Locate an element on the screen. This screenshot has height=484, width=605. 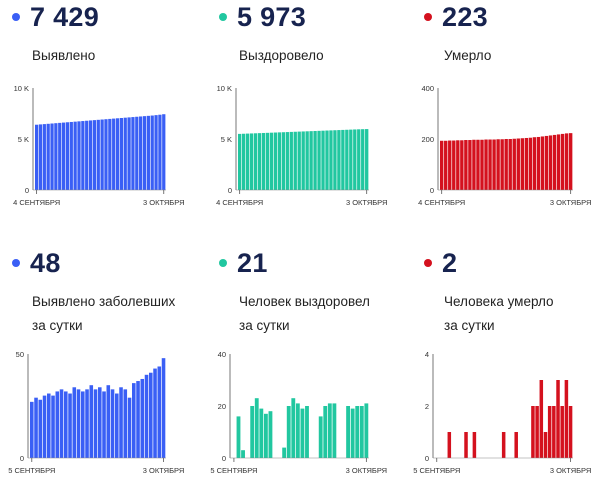
x-tick-label: 3 ОКТЯБРЯ is located at coordinates (570, 202).